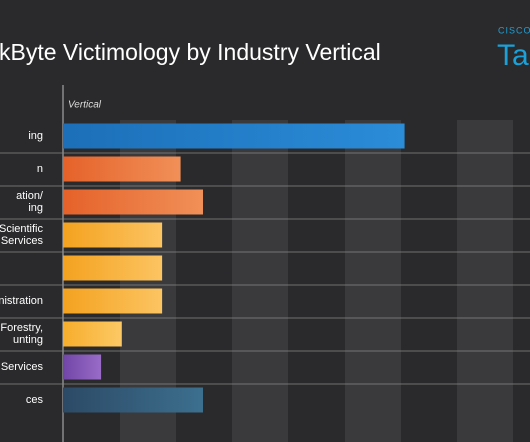 The image size is (530, 442). Describe the element at coordinates (40, 169) in the screenshot. I see `y-tick-label: n` at that location.